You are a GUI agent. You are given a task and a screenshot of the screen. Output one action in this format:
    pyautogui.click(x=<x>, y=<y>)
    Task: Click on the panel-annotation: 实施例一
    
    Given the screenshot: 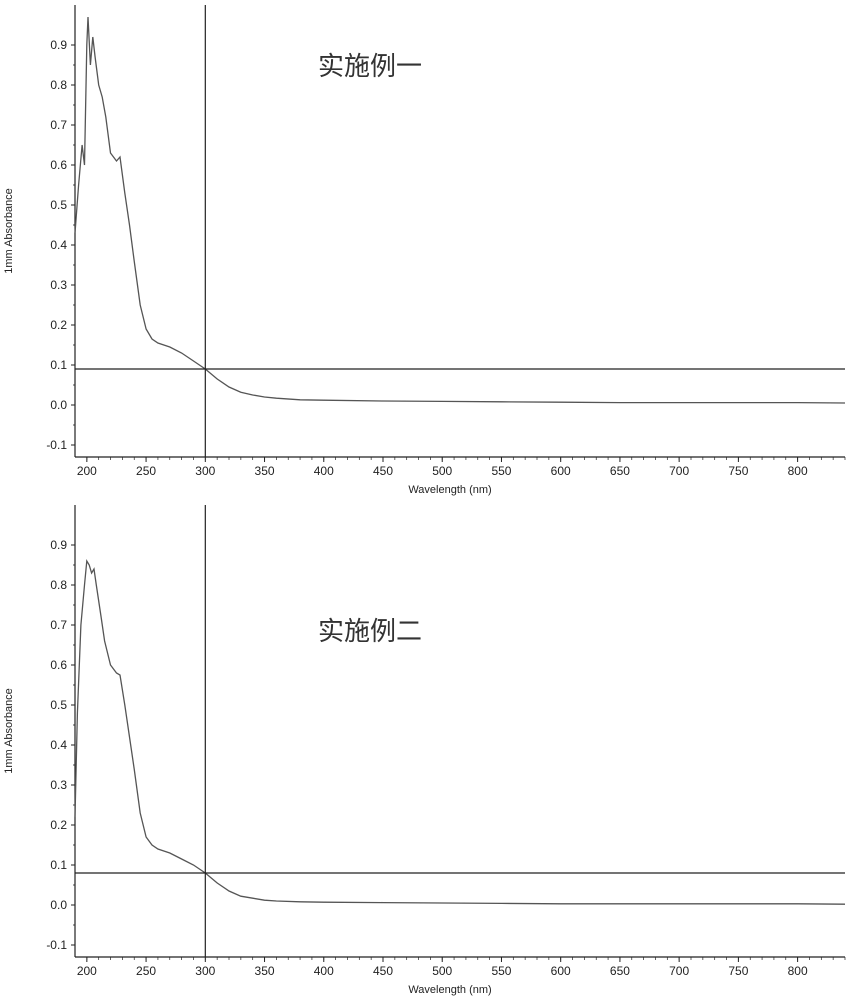 What is the action you would take?
    pyautogui.click(x=370, y=67)
    